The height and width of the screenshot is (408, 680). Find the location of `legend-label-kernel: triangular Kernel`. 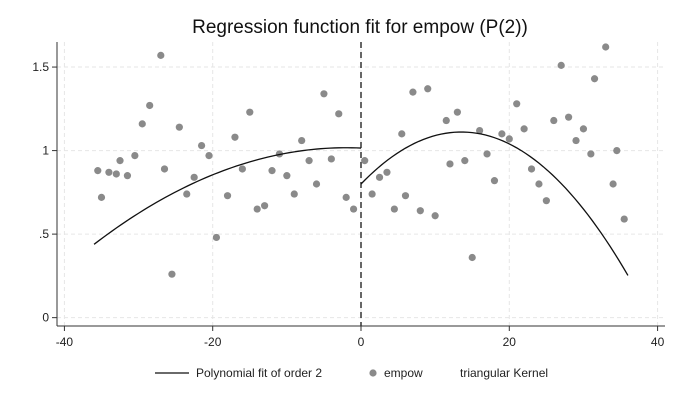

legend-label-kernel: triangular Kernel is located at coordinates (504, 373).